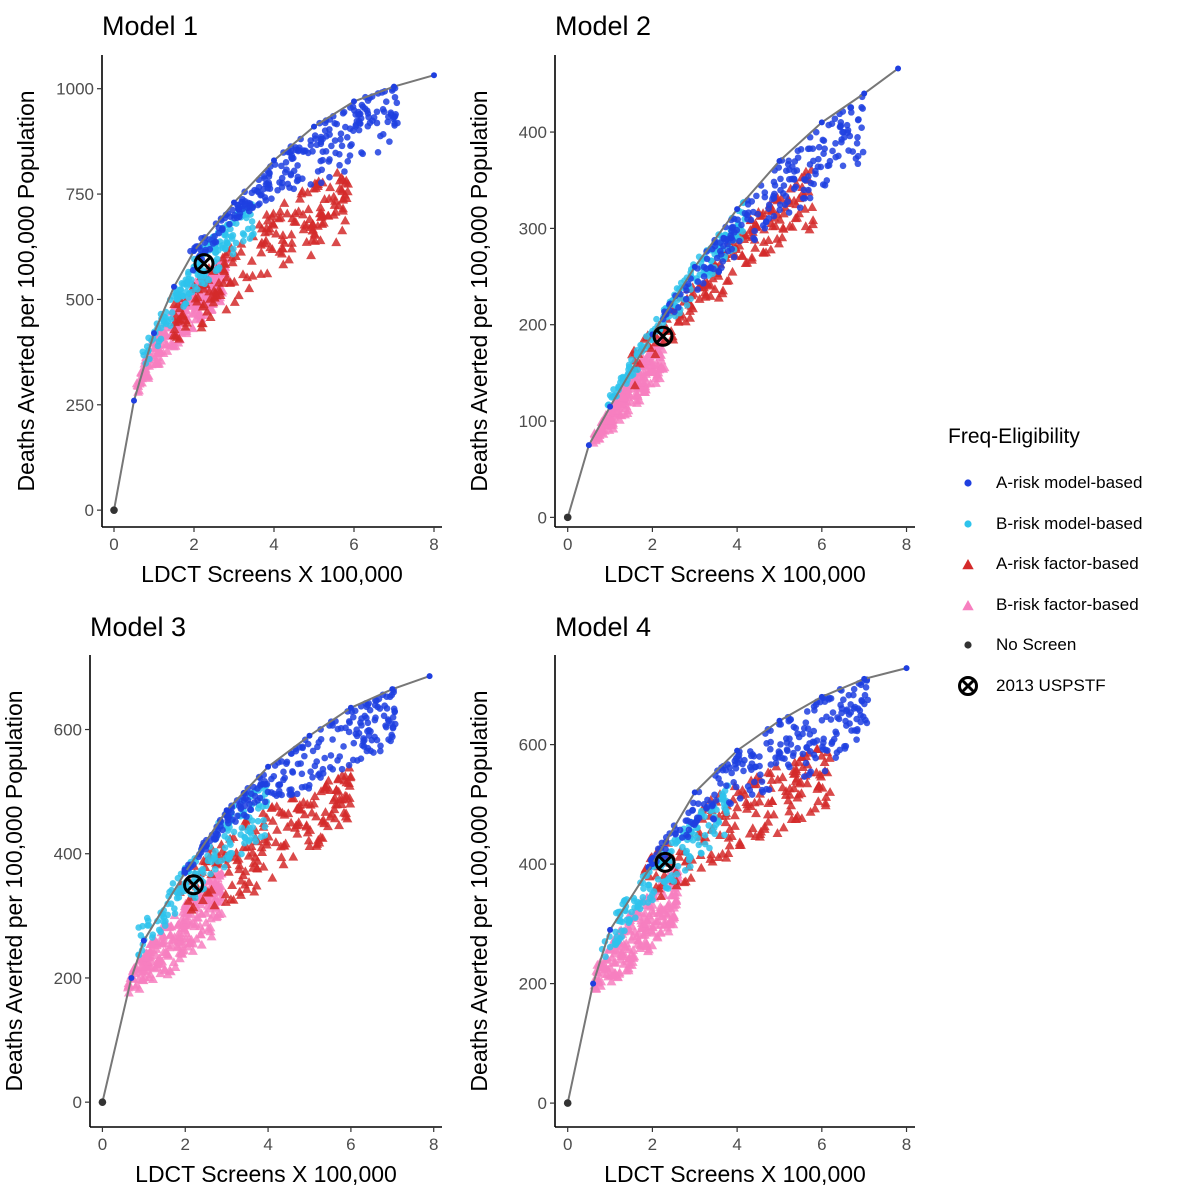 The height and width of the screenshot is (1185, 1182). What do you see at coordinates (114, 510) in the screenshot?
I see `no-screen-point` at bounding box center [114, 510].